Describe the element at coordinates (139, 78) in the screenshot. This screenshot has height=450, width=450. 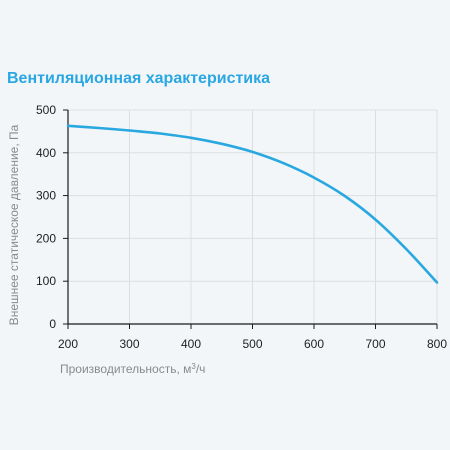
I see `chart-title: Вентиляционная характеристика` at that location.